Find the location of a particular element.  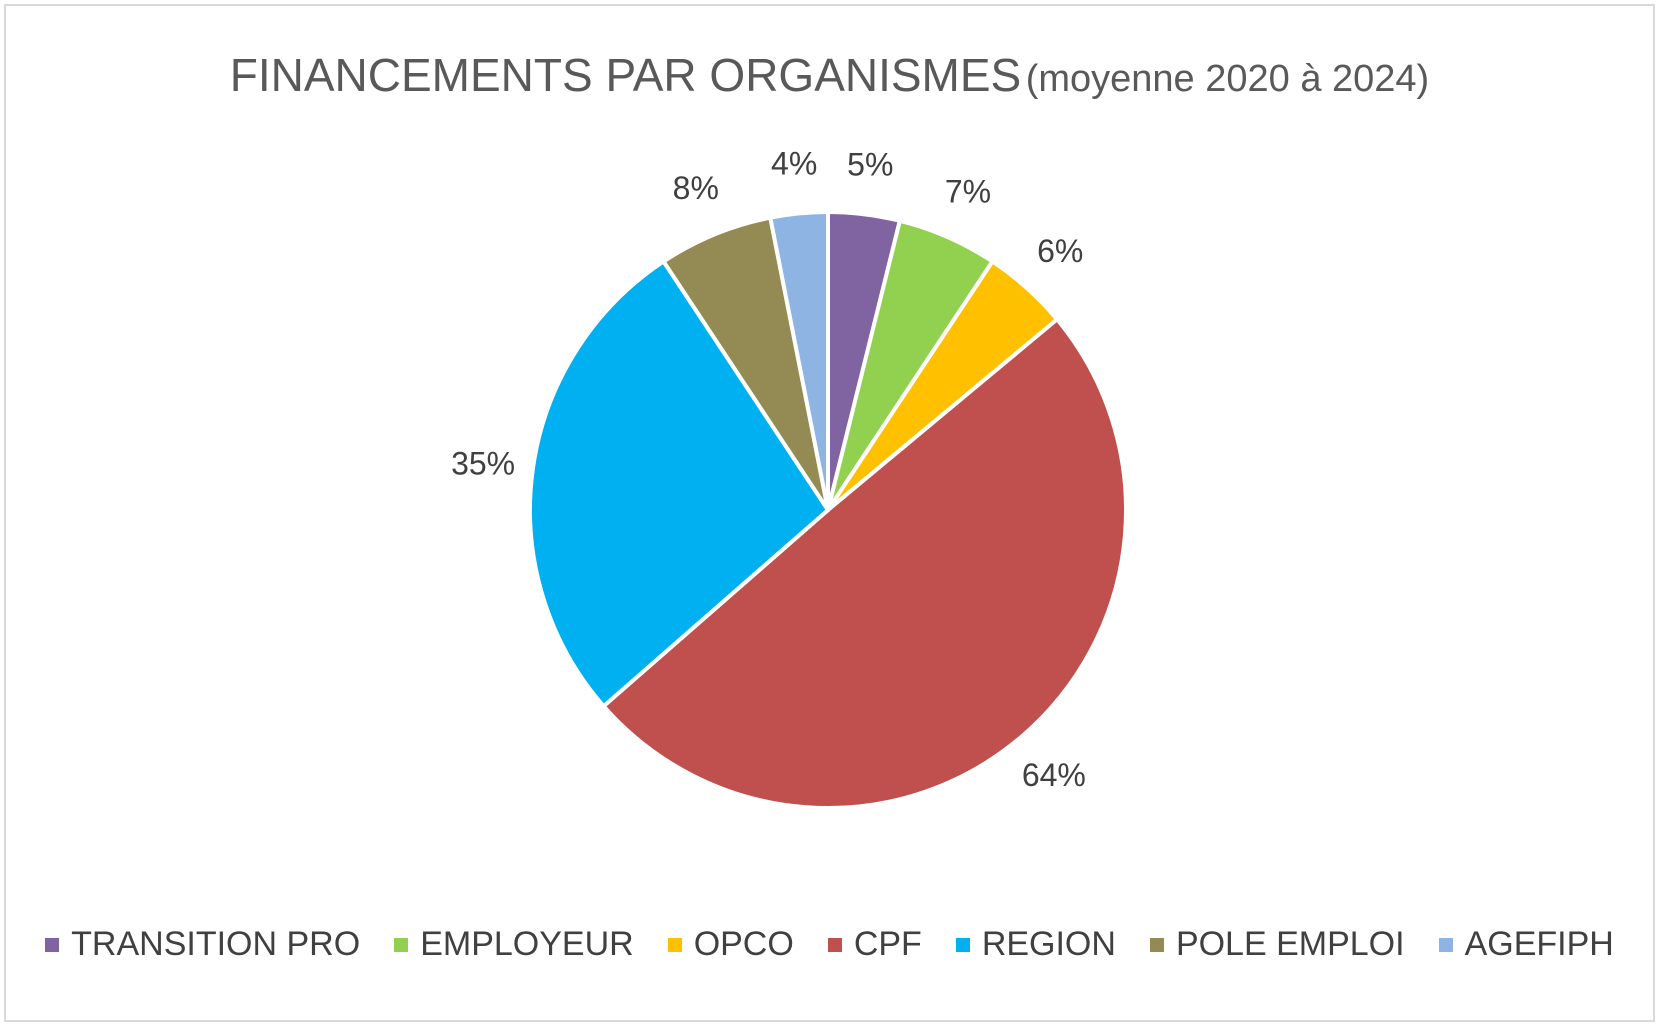

data-label-agefiph: 4% is located at coordinates (794, 164).